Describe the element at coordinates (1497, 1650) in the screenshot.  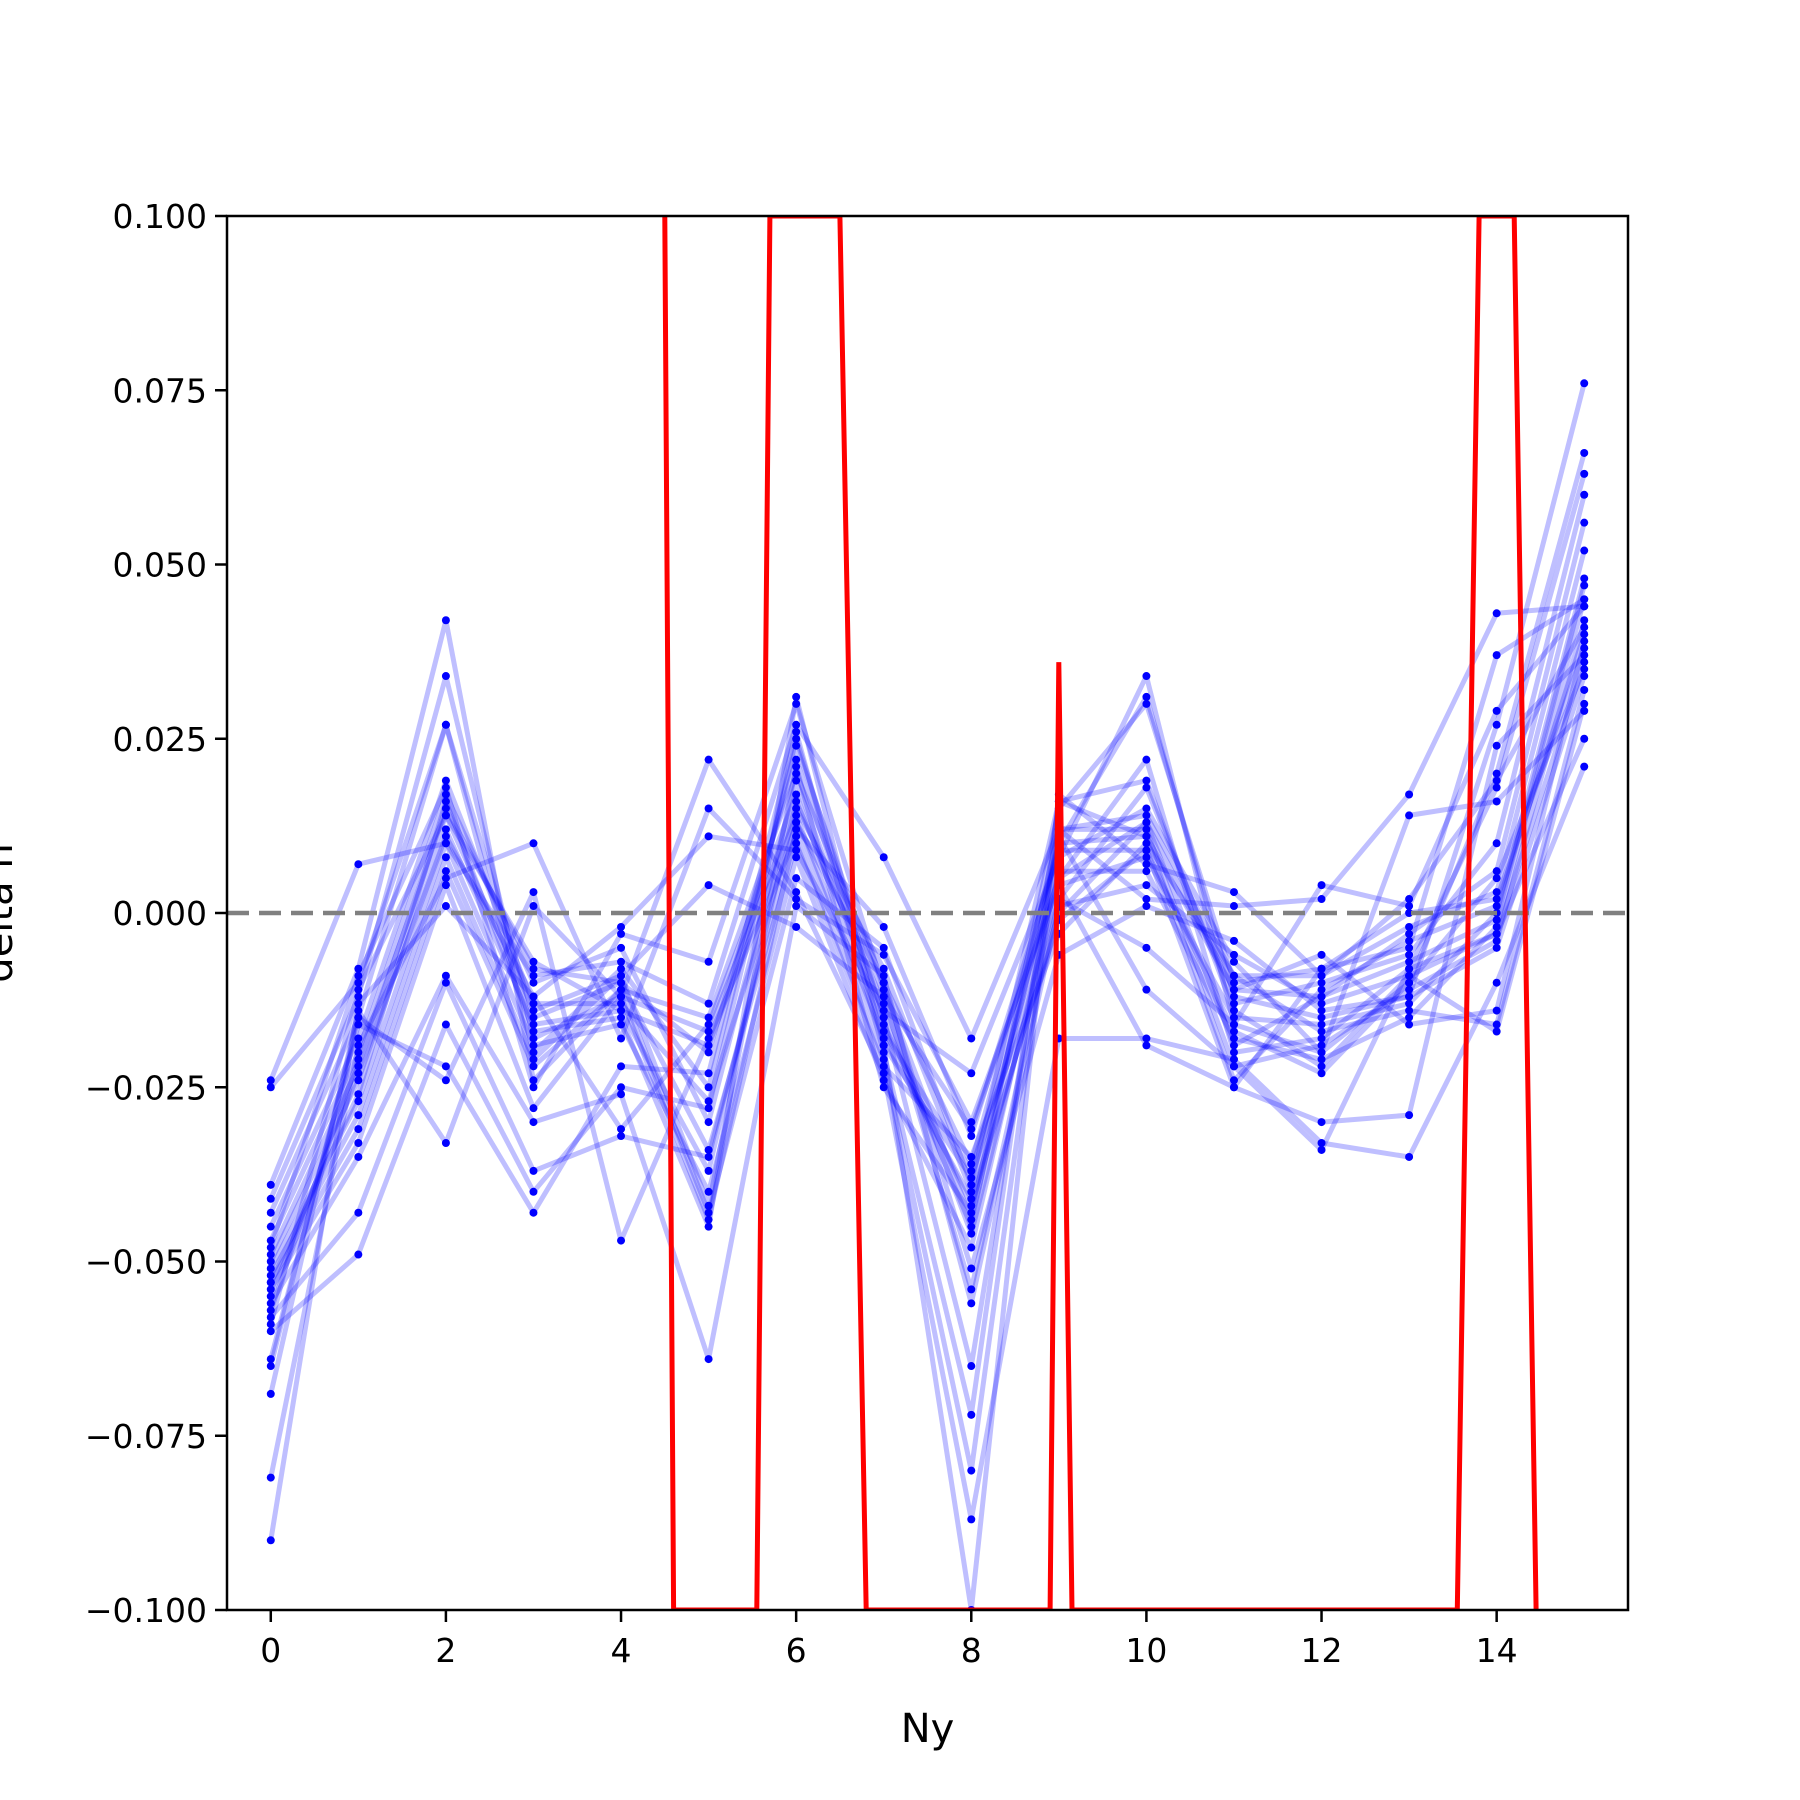
I see `x-tick-label: 14` at that location.